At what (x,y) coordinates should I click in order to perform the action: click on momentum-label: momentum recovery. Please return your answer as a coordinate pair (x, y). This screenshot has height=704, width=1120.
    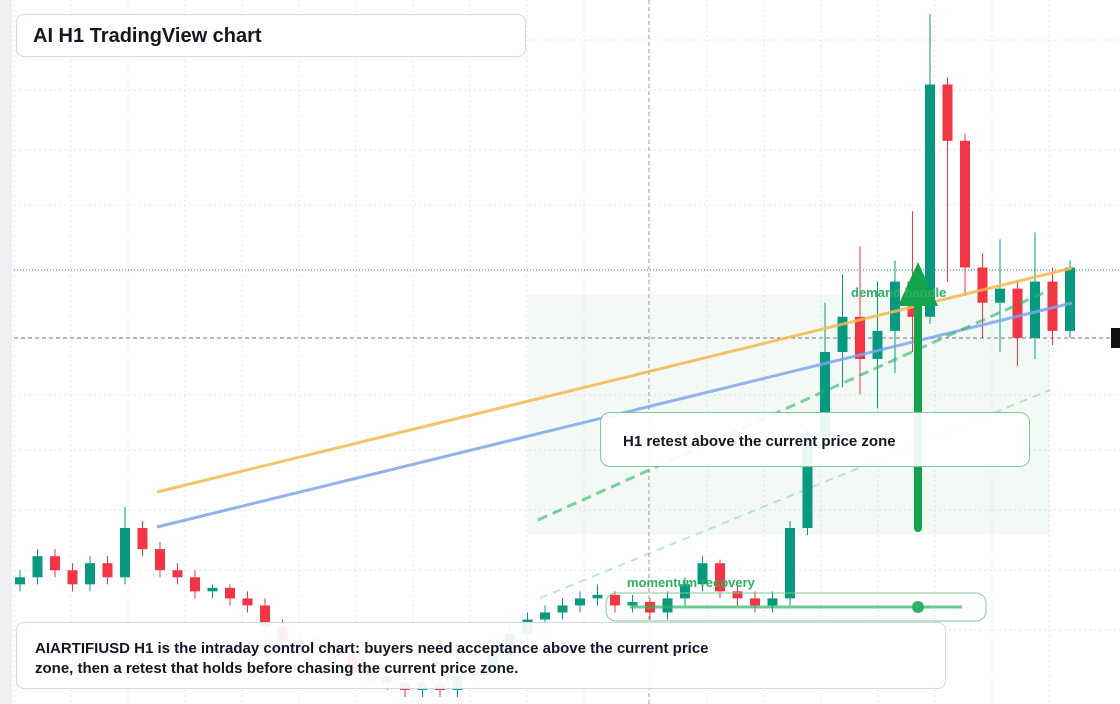
    Looking at the image, I should click on (691, 582).